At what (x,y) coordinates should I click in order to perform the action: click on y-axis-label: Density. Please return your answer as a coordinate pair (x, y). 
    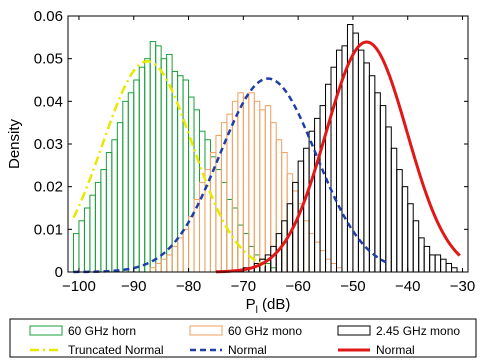
    Looking at the image, I should click on (14, 143).